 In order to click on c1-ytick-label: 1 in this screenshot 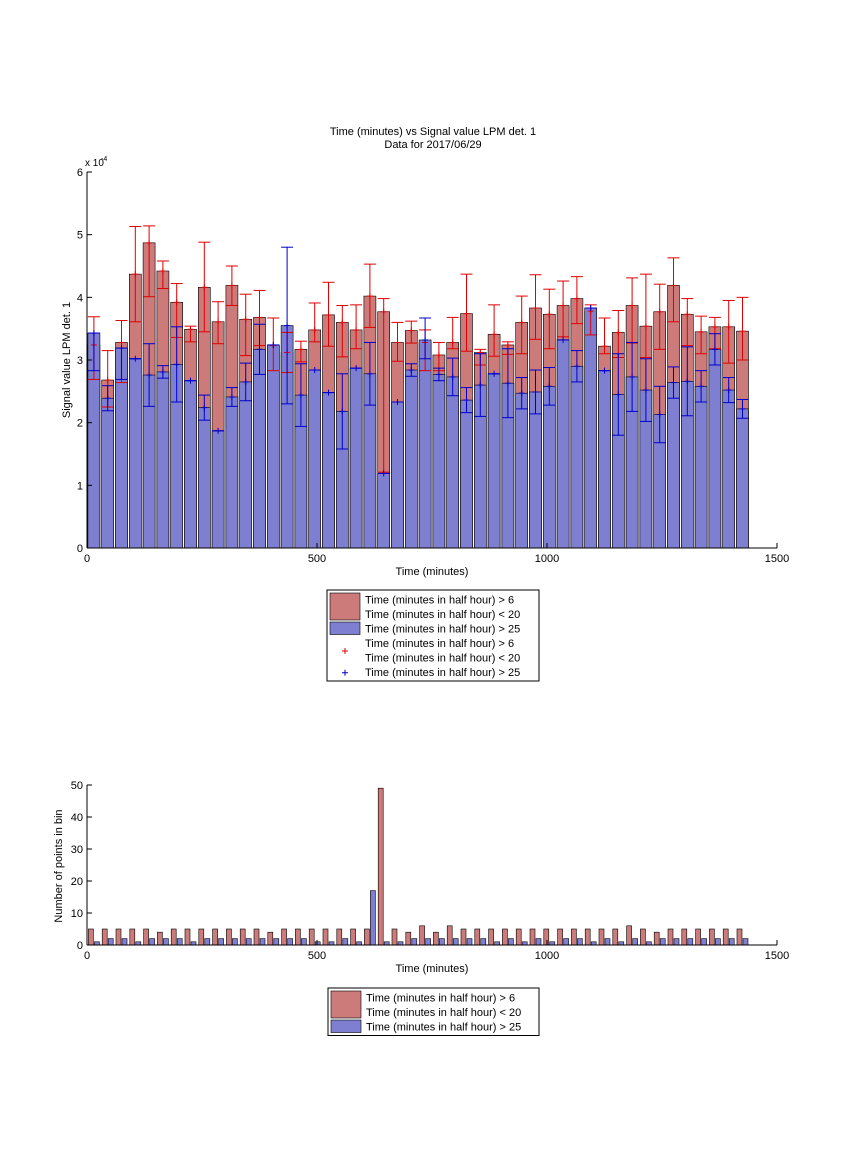, I will do `click(80, 486)`.